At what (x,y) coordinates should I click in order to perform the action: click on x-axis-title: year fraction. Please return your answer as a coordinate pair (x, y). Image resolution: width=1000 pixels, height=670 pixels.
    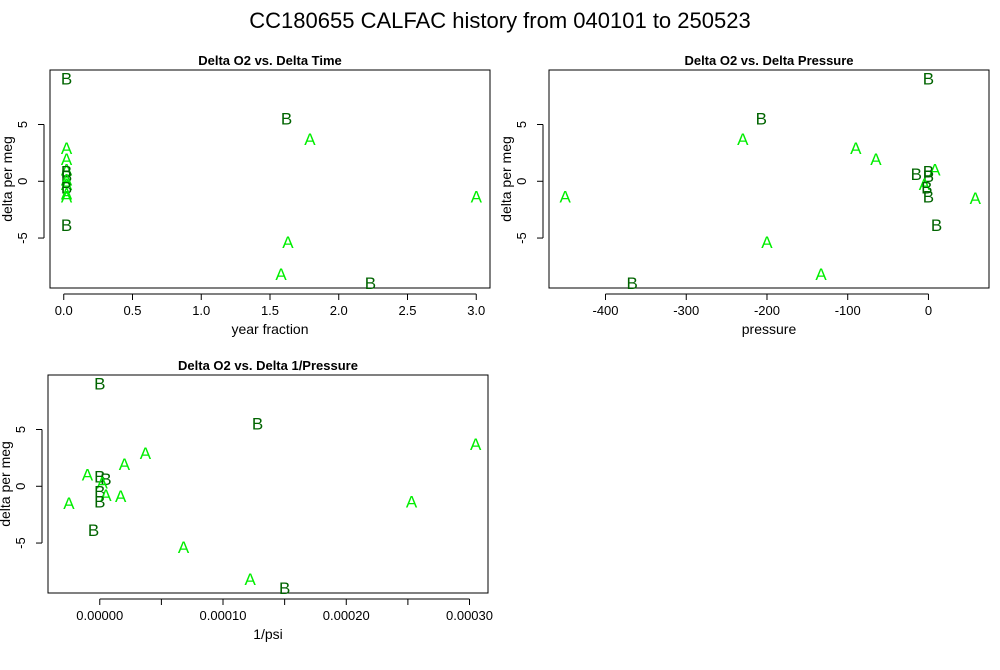
    Looking at the image, I should click on (269, 329).